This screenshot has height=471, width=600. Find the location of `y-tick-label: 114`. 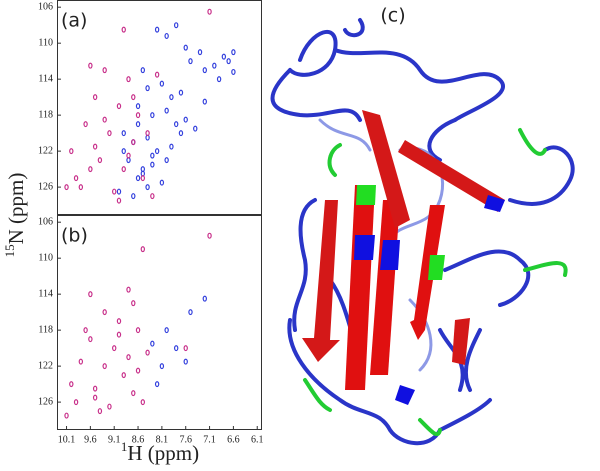

y-tick-label: 114 is located at coordinates (45, 293).